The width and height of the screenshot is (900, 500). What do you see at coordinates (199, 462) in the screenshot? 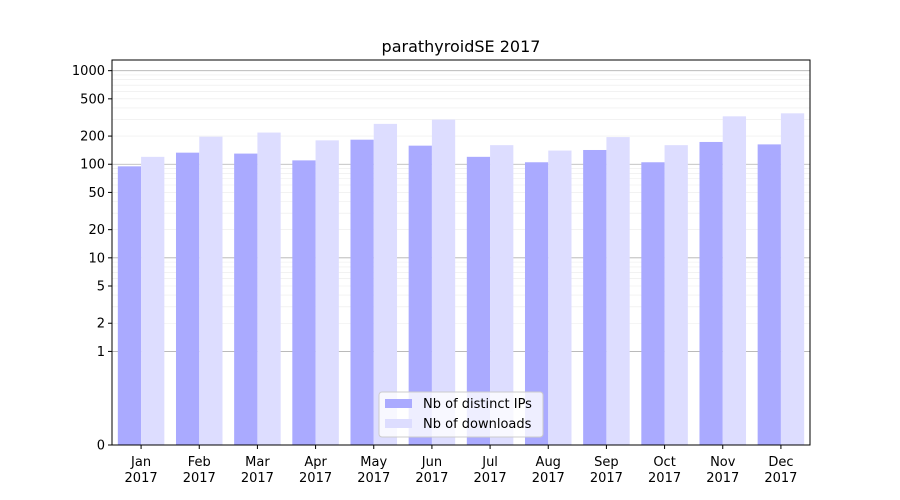
I see `x-tick-label-month: Feb` at bounding box center [199, 462].